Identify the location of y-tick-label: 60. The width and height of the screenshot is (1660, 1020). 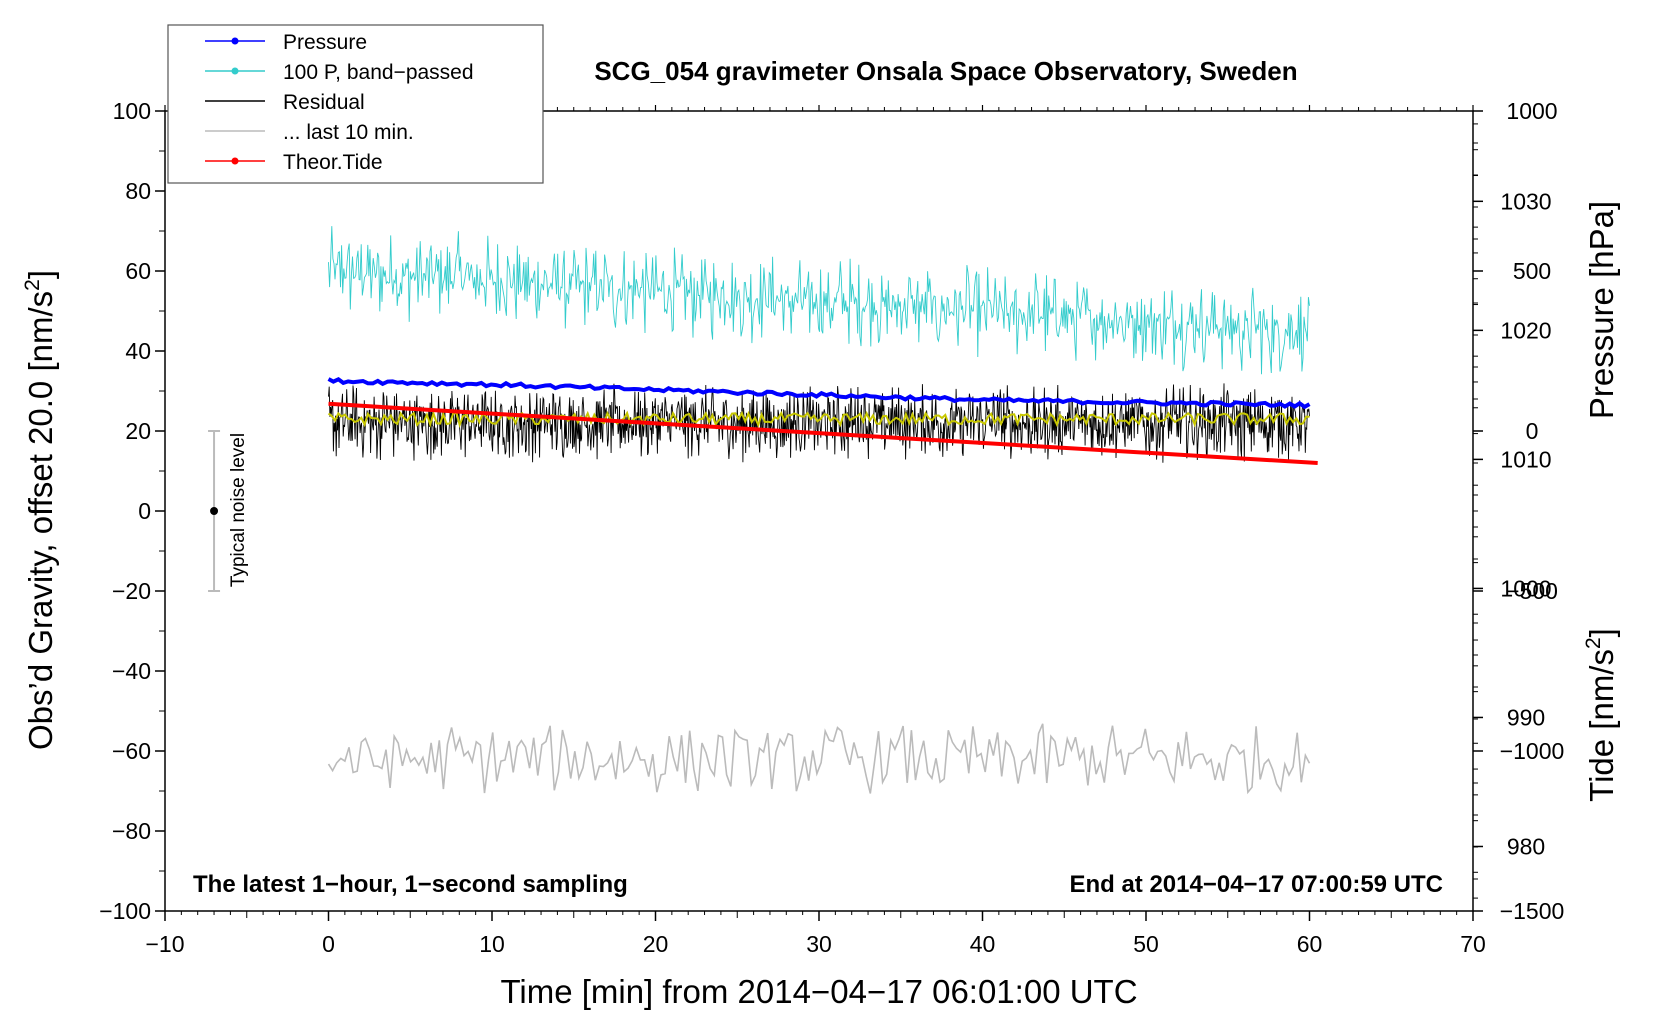
(138, 271).